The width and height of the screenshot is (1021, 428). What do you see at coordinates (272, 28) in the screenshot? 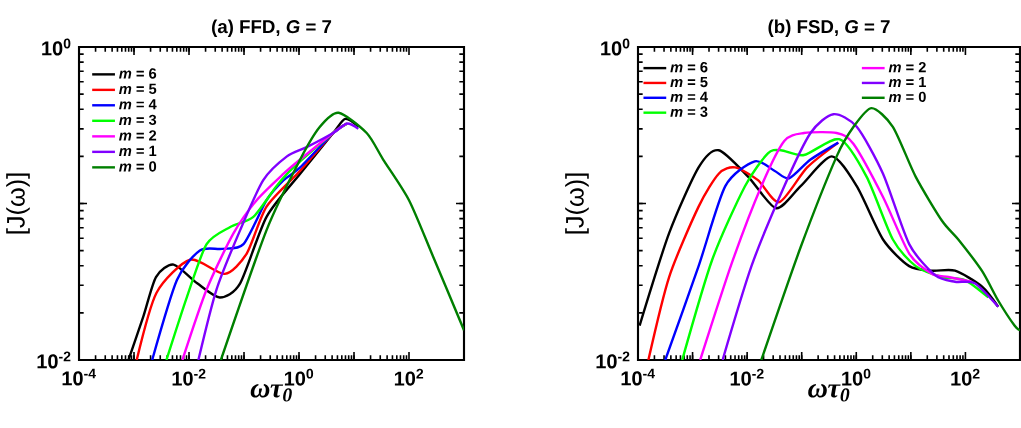
I see `chart-title: (a) FFD, G = 7` at bounding box center [272, 28].